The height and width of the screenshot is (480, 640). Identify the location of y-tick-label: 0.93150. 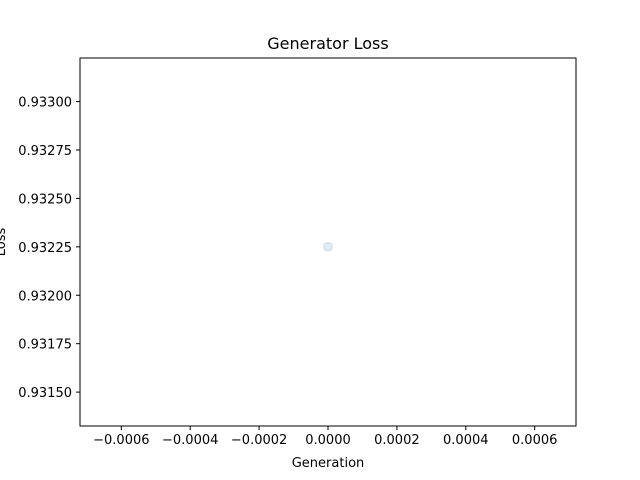
(45, 393).